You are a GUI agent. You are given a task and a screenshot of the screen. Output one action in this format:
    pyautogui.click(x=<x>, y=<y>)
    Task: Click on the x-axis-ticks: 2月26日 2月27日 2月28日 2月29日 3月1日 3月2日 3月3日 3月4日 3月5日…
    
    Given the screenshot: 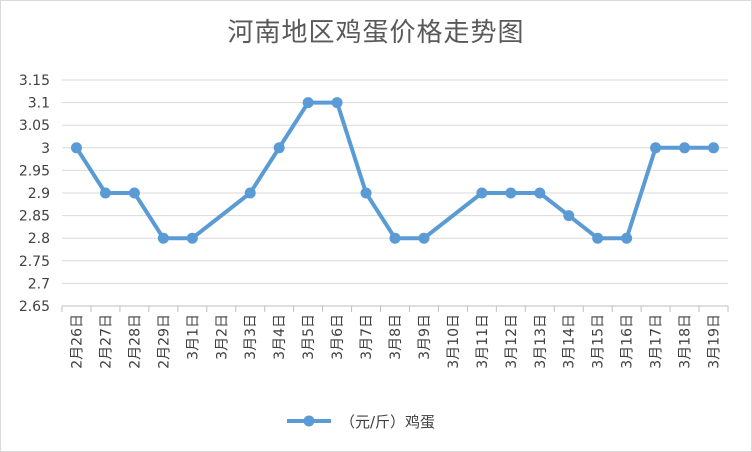 What is the action you would take?
    pyautogui.click(x=395, y=341)
    